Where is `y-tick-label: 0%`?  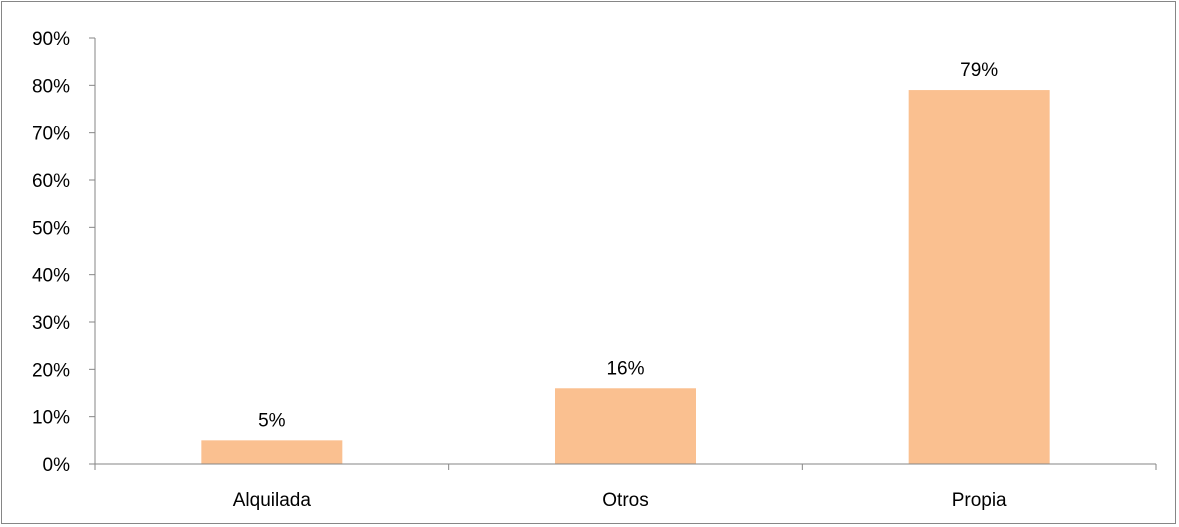
y-tick-label: 0% is located at coordinates (57, 465).